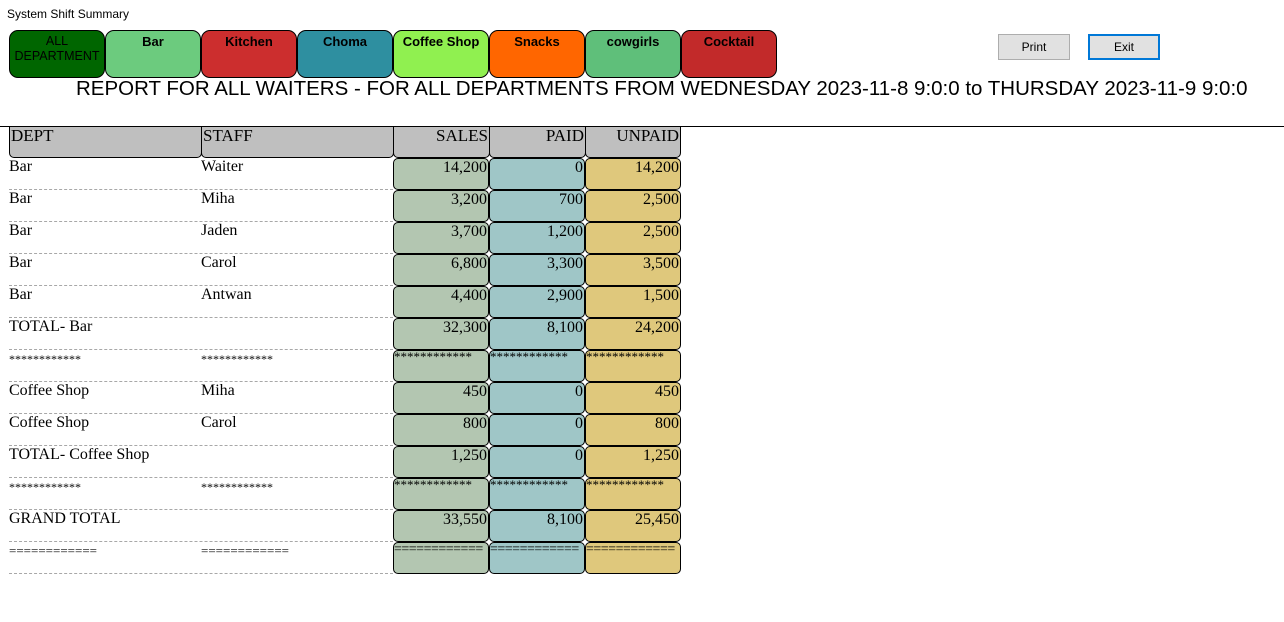 This screenshot has height=622, width=1284. Describe the element at coordinates (79, 454) in the screenshot. I see `cell-dept: TOTAL- Coffee Shop` at that location.